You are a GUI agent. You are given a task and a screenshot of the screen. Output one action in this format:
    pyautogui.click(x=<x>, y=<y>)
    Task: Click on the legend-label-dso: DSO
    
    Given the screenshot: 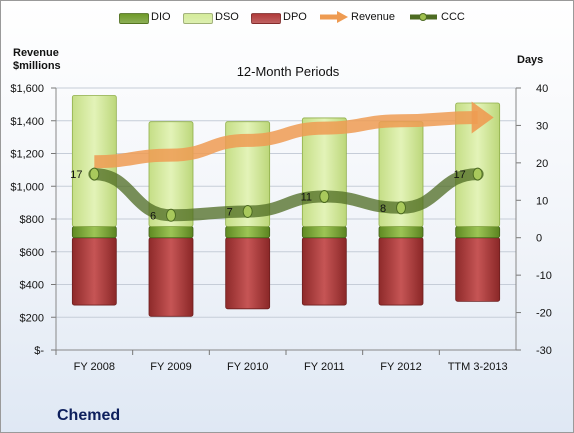 What is the action you would take?
    pyautogui.click(x=227, y=17)
    